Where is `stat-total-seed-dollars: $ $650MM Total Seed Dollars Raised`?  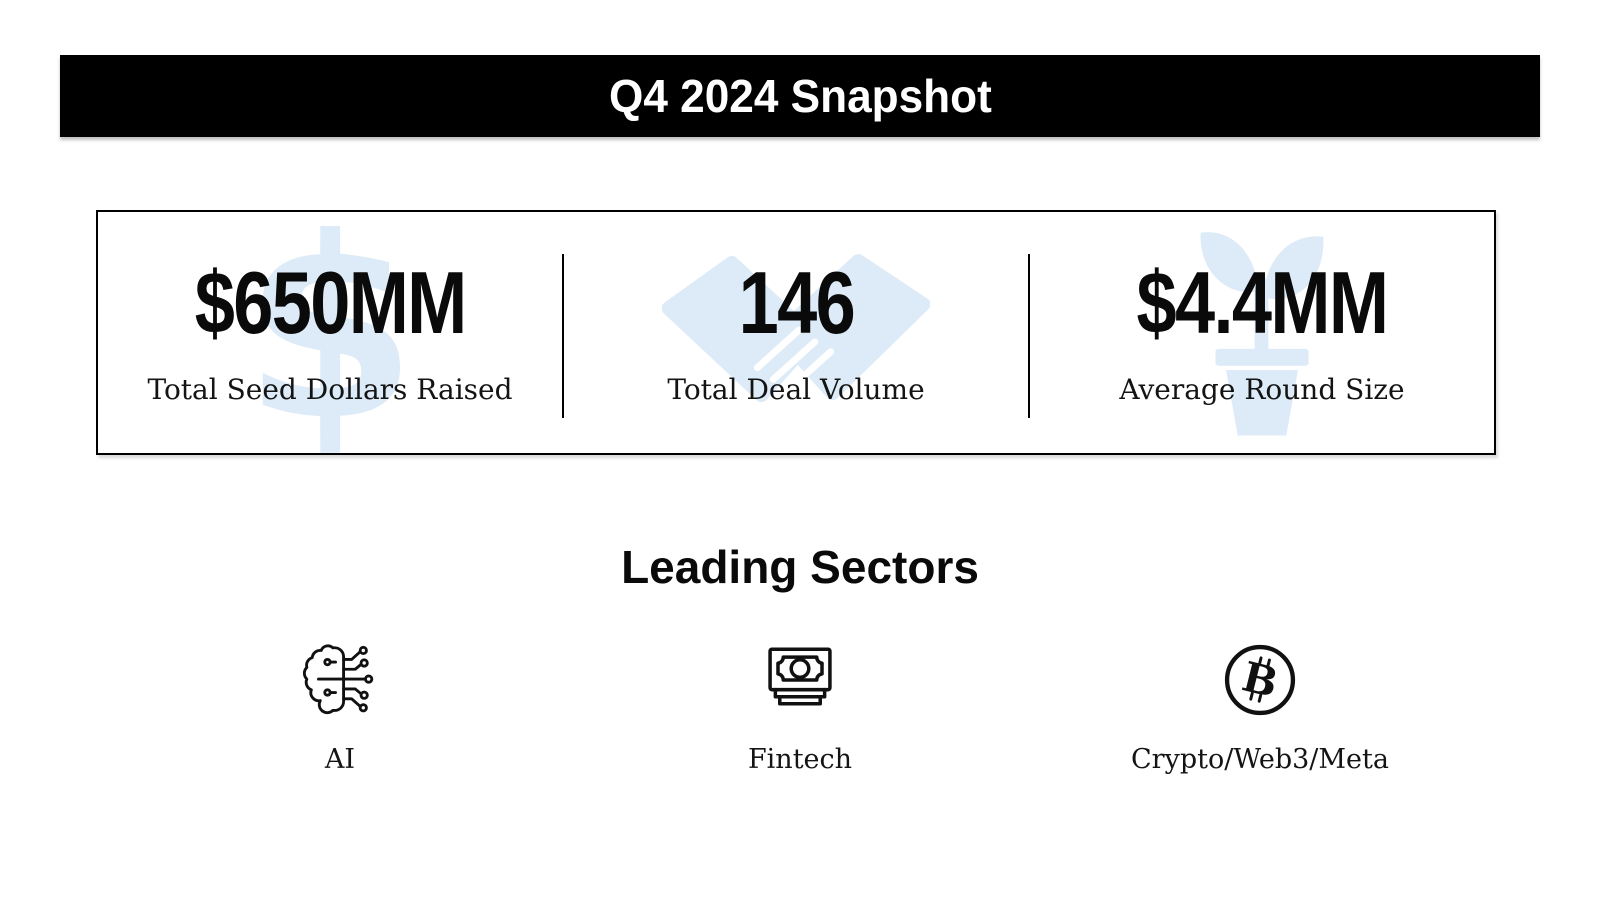
stat-total-seed-dollars: $ $650MM Total Seed Dollars Raised is located at coordinates (330, 330).